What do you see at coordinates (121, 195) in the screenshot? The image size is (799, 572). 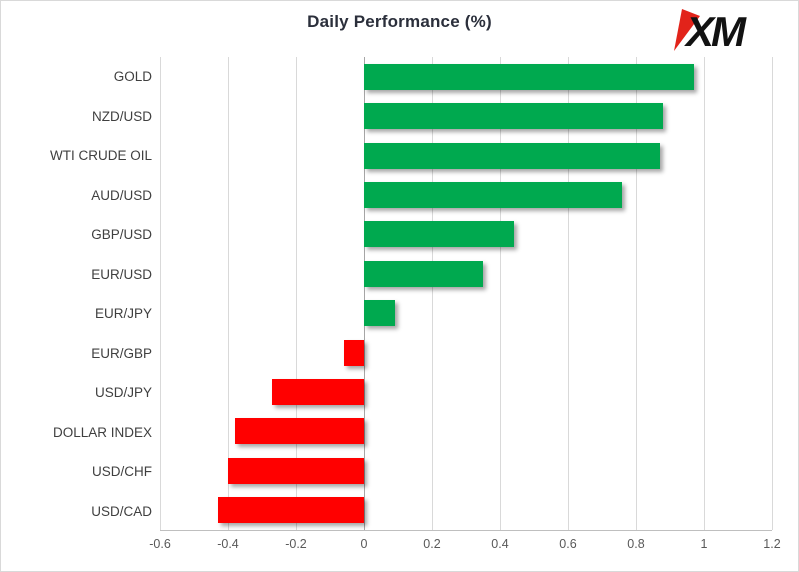 I see `category-label: AUD/USD` at bounding box center [121, 195].